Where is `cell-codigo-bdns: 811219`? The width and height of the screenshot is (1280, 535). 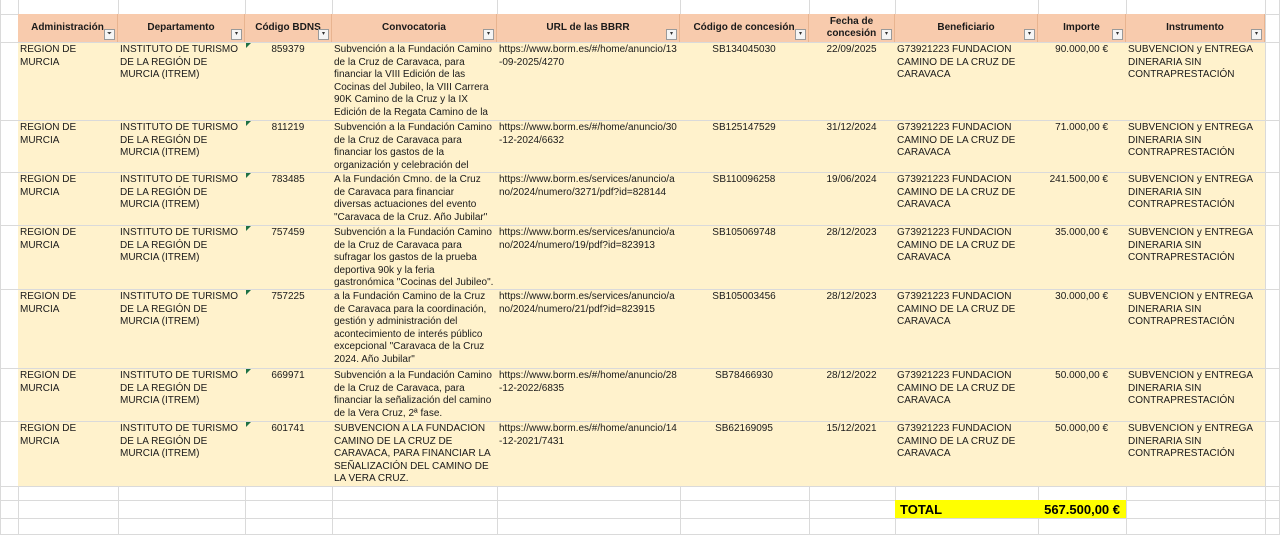 cell-codigo-bdns: 811219 is located at coordinates (288, 127).